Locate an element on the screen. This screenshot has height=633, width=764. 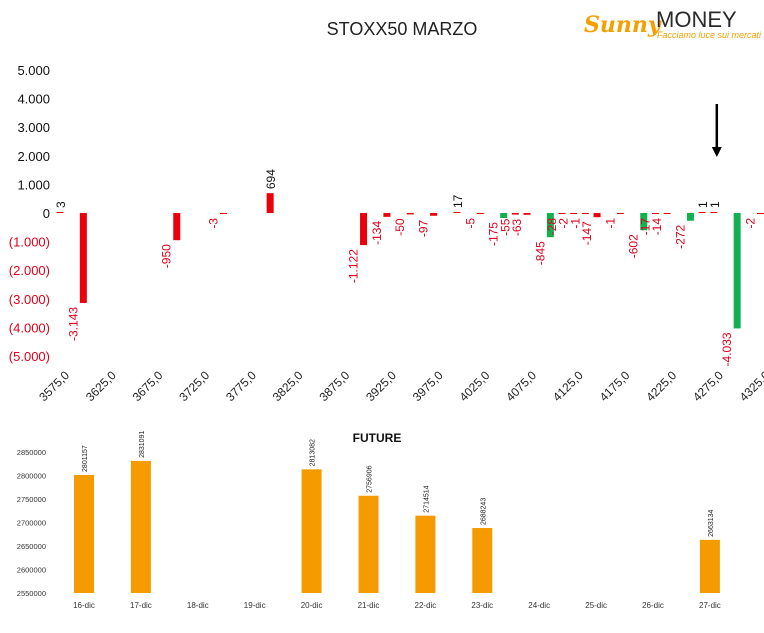
data-label: -3.143 is located at coordinates (73, 324).